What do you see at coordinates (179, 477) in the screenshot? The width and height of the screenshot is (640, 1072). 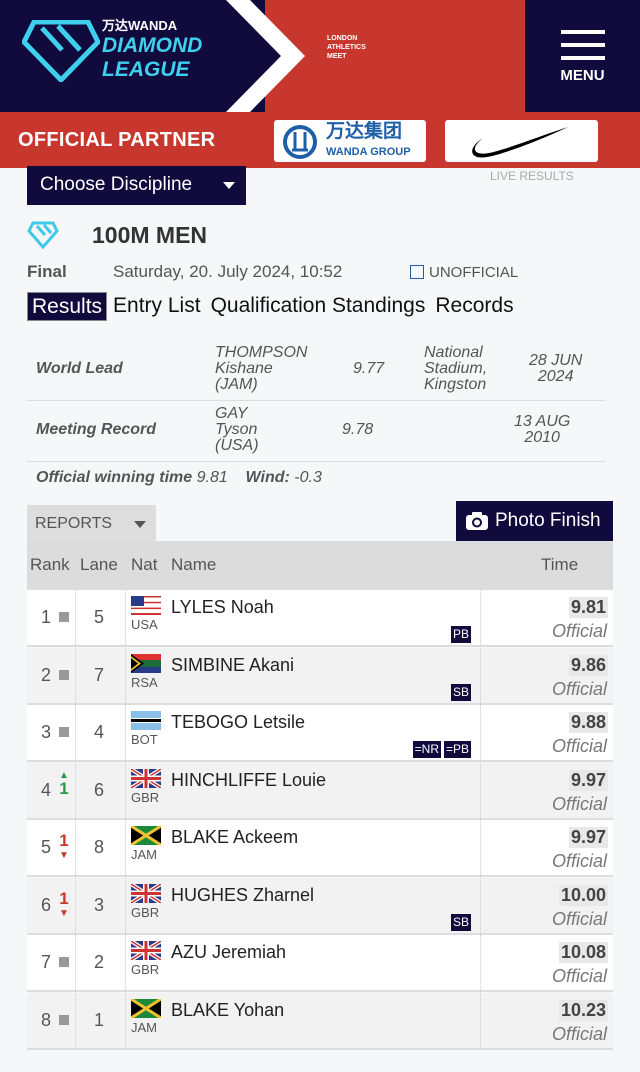 I see `winning-time: Official winning time 9.81 Wind: -0.3` at bounding box center [179, 477].